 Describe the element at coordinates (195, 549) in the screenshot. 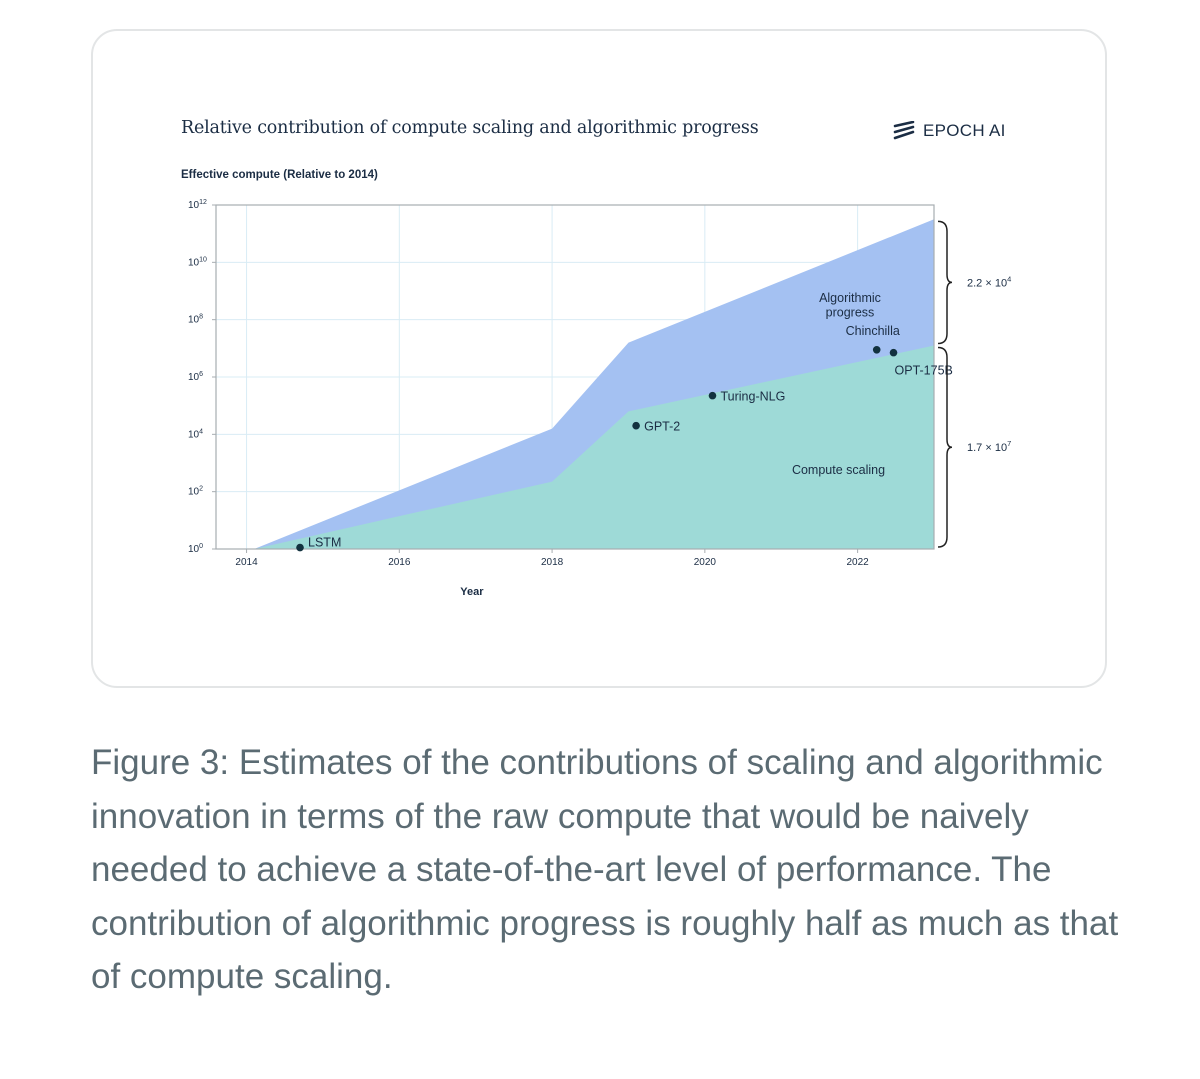

I see `y-tick-label: 10⁰` at that location.